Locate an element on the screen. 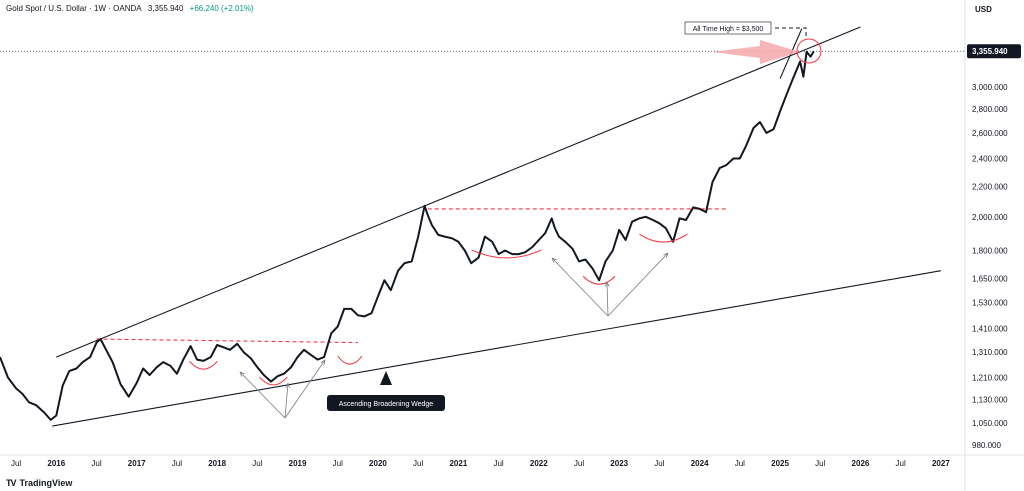 This screenshot has width=1024, height=491. last-price-tag is located at coordinates (994, 51).